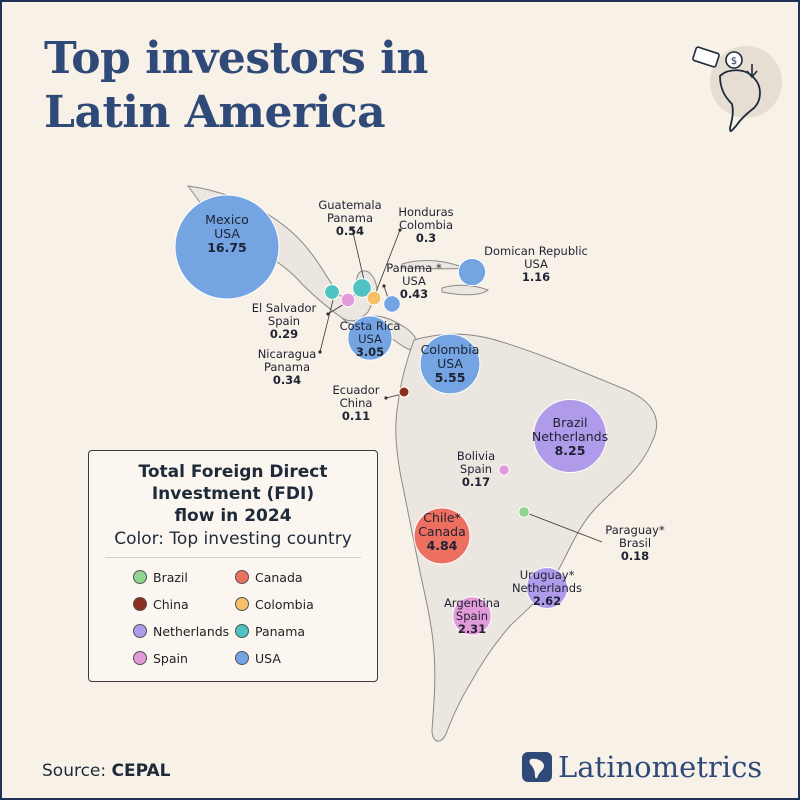  What do you see at coordinates (400, 230) in the screenshot?
I see `leader-dot-honduras` at bounding box center [400, 230].